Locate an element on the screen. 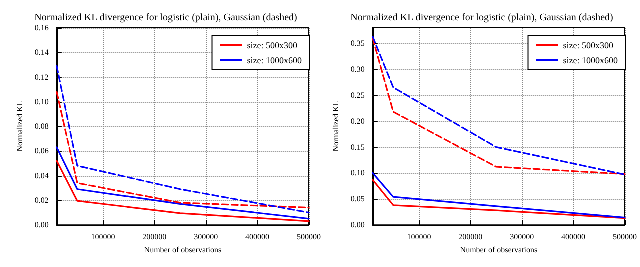  y-tick-label: 0.04 is located at coordinates (41, 175).